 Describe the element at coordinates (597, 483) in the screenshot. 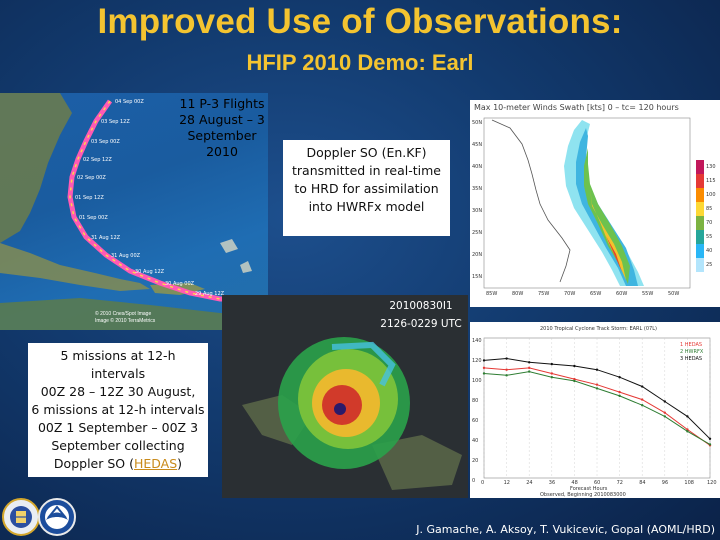

I see `intensity-x-tick: 60` at that location.